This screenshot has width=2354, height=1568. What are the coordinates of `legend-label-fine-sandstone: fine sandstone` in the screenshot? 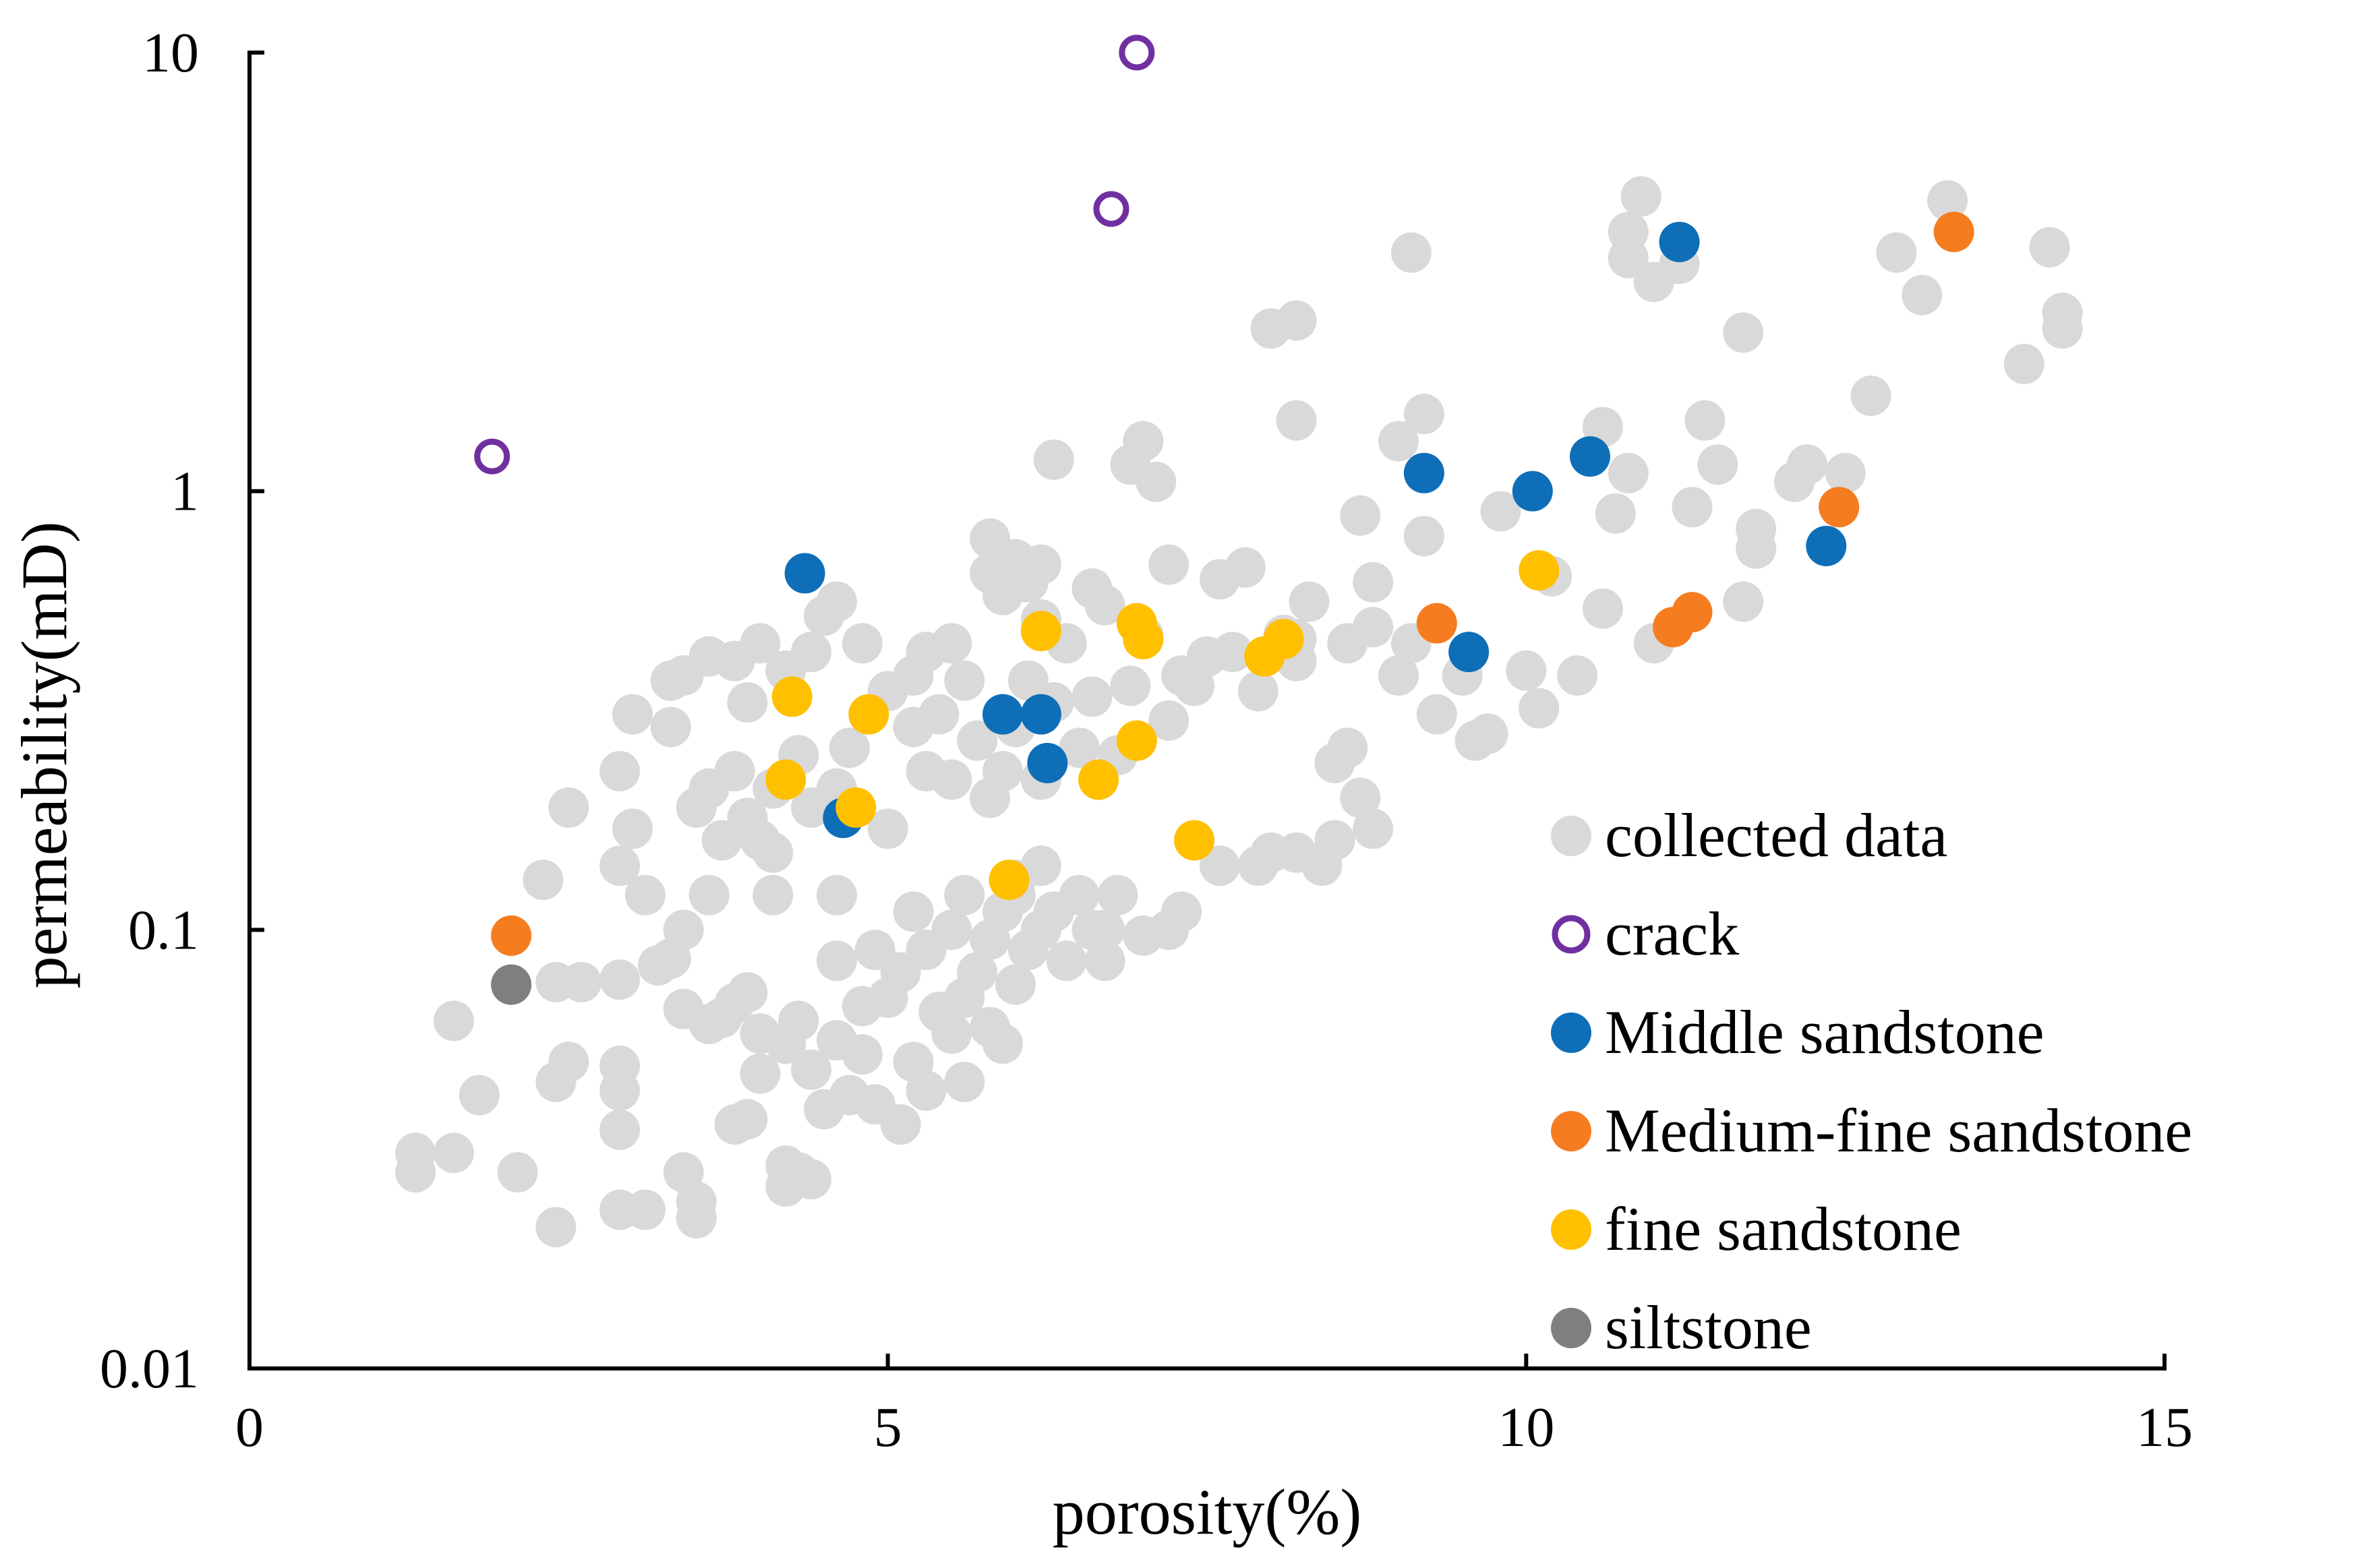 It's located at (1783, 1229).